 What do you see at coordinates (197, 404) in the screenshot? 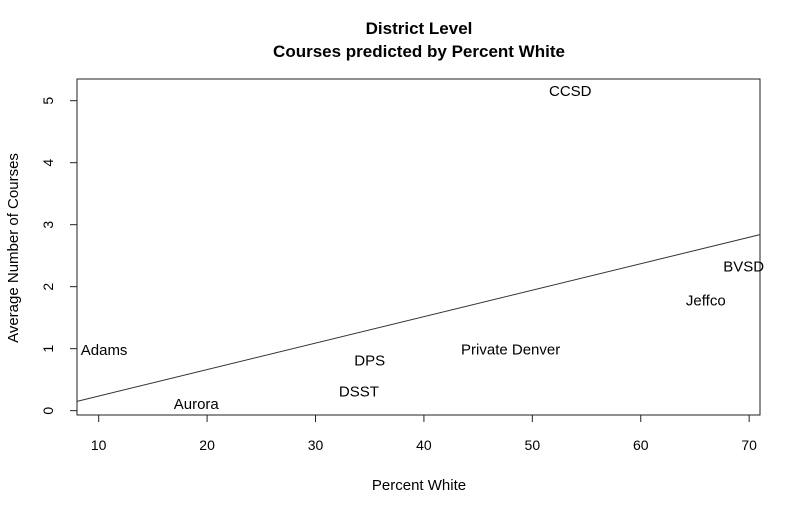
I see `point-label: Aurora` at bounding box center [197, 404].